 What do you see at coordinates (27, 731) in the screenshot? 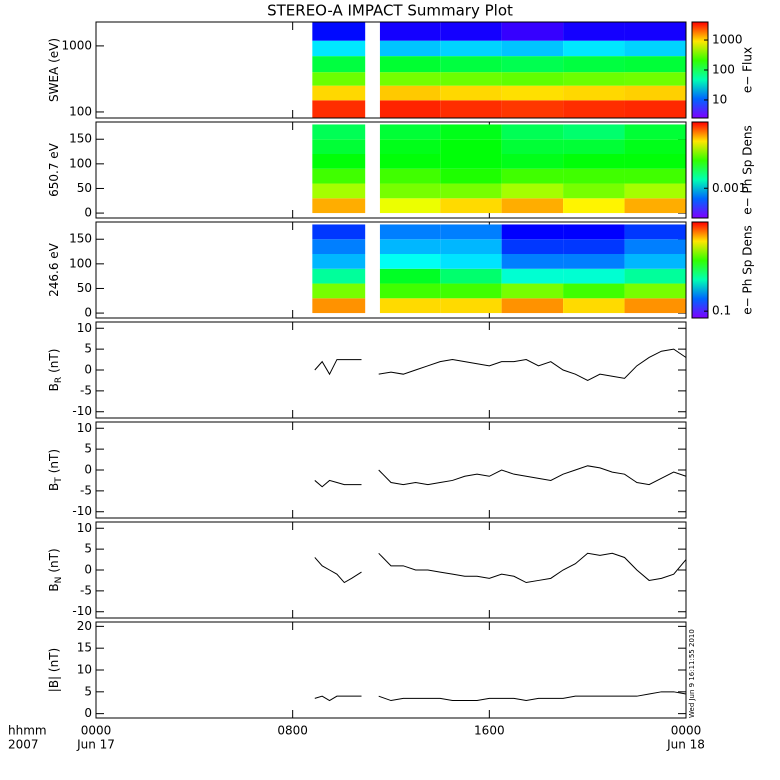
I see `unit-label: hhmm` at bounding box center [27, 731].